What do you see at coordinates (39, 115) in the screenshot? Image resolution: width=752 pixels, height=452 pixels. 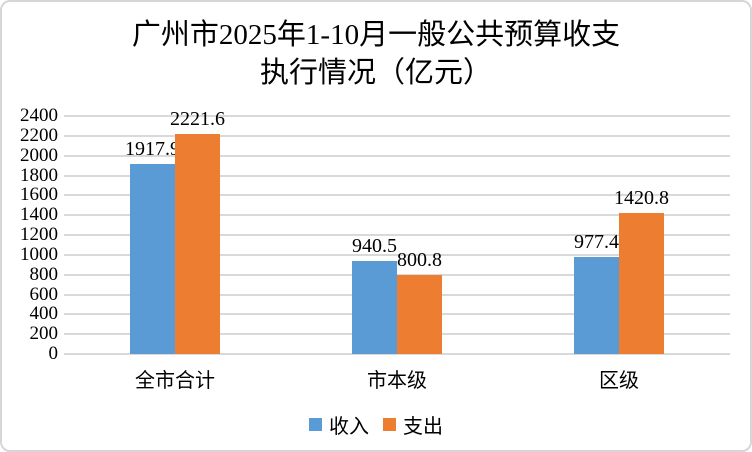 I see `y-tick-label: 2400` at bounding box center [39, 115].